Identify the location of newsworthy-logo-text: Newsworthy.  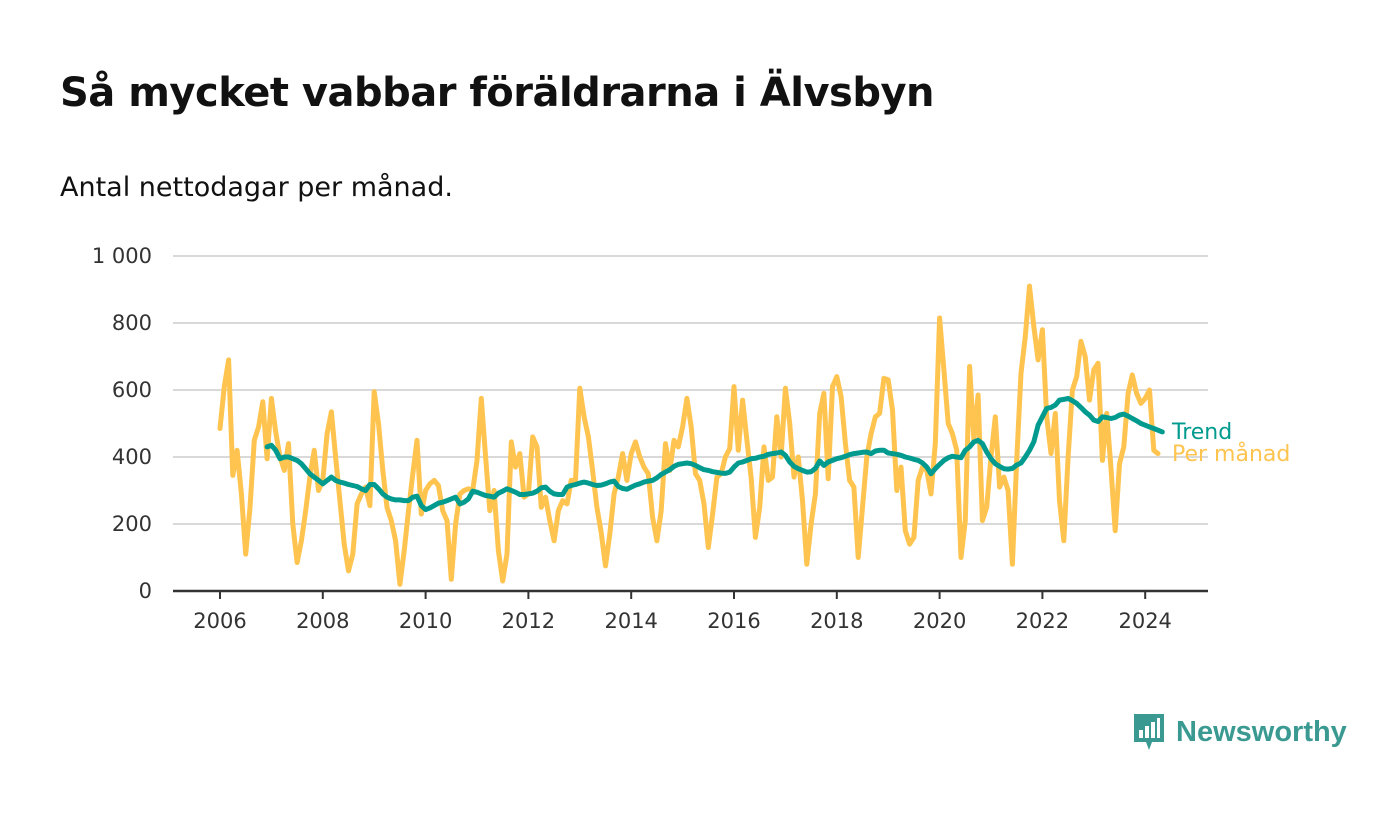
(1261, 731).